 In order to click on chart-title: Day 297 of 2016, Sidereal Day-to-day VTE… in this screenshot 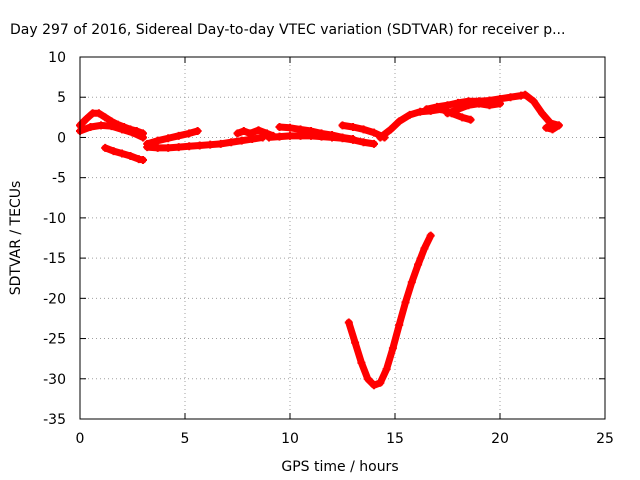, I will do `click(287, 30)`.